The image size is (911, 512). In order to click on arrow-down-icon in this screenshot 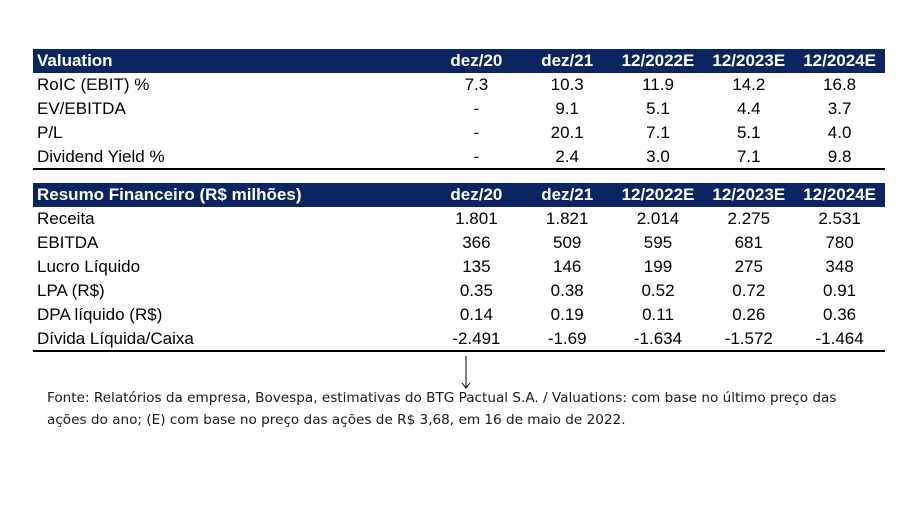, I will do `click(466, 372)`.